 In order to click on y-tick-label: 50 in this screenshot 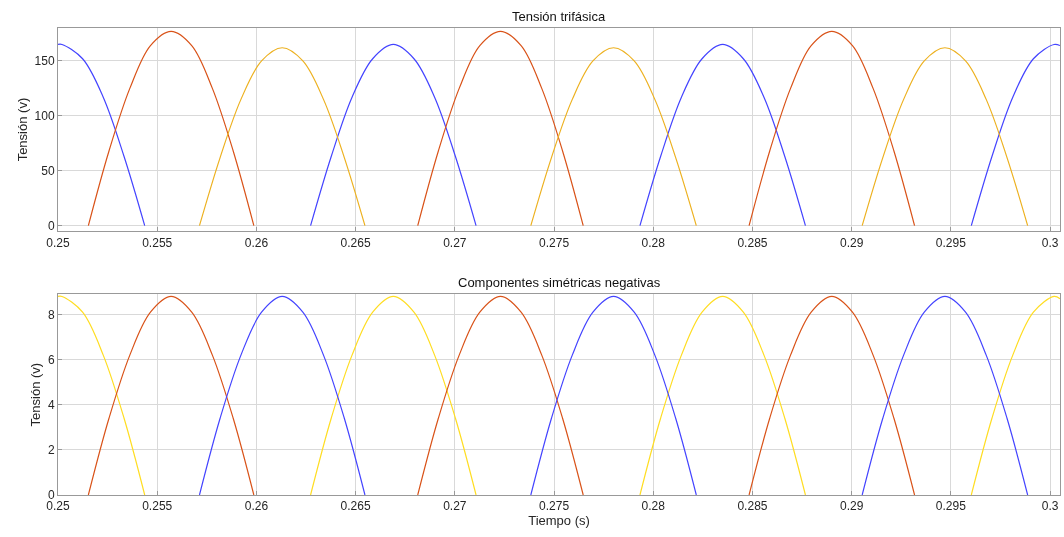, I will do `click(48, 170)`.